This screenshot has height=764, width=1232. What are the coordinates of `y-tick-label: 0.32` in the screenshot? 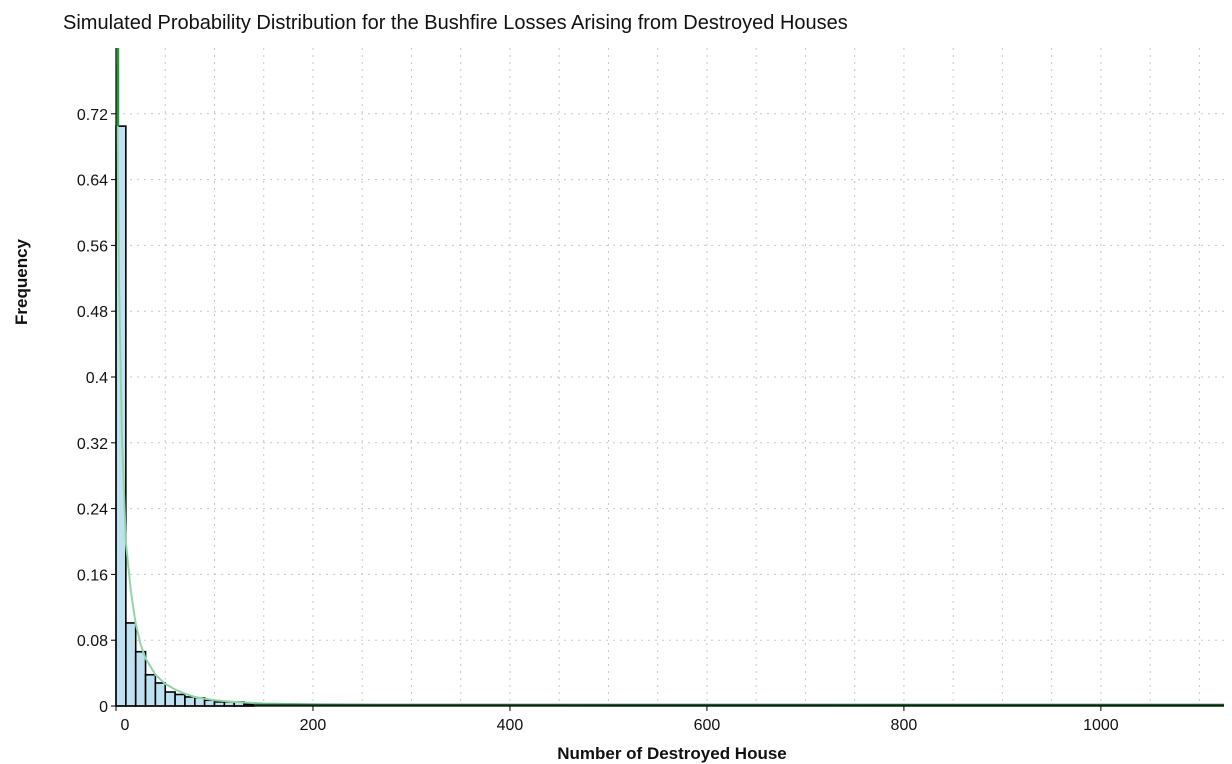 It's located at (92, 444).